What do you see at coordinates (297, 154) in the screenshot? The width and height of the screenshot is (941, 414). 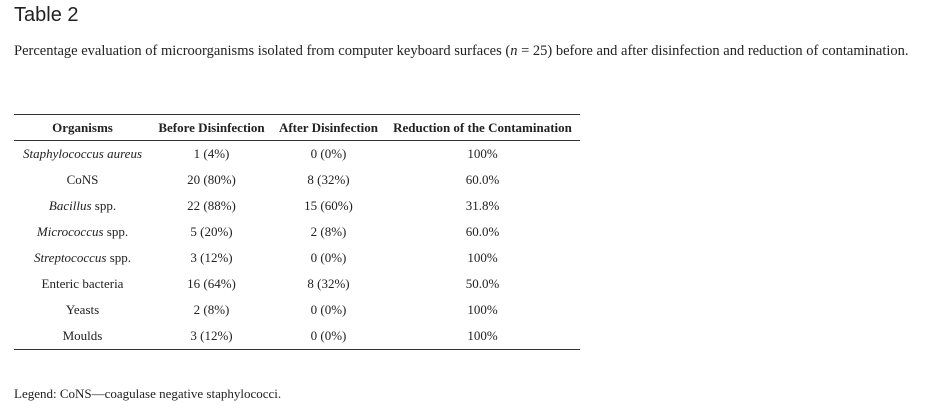 I see `table-row: Staphylococcus aureus 1 (4%) 0 (0%) 100%` at bounding box center [297, 154].